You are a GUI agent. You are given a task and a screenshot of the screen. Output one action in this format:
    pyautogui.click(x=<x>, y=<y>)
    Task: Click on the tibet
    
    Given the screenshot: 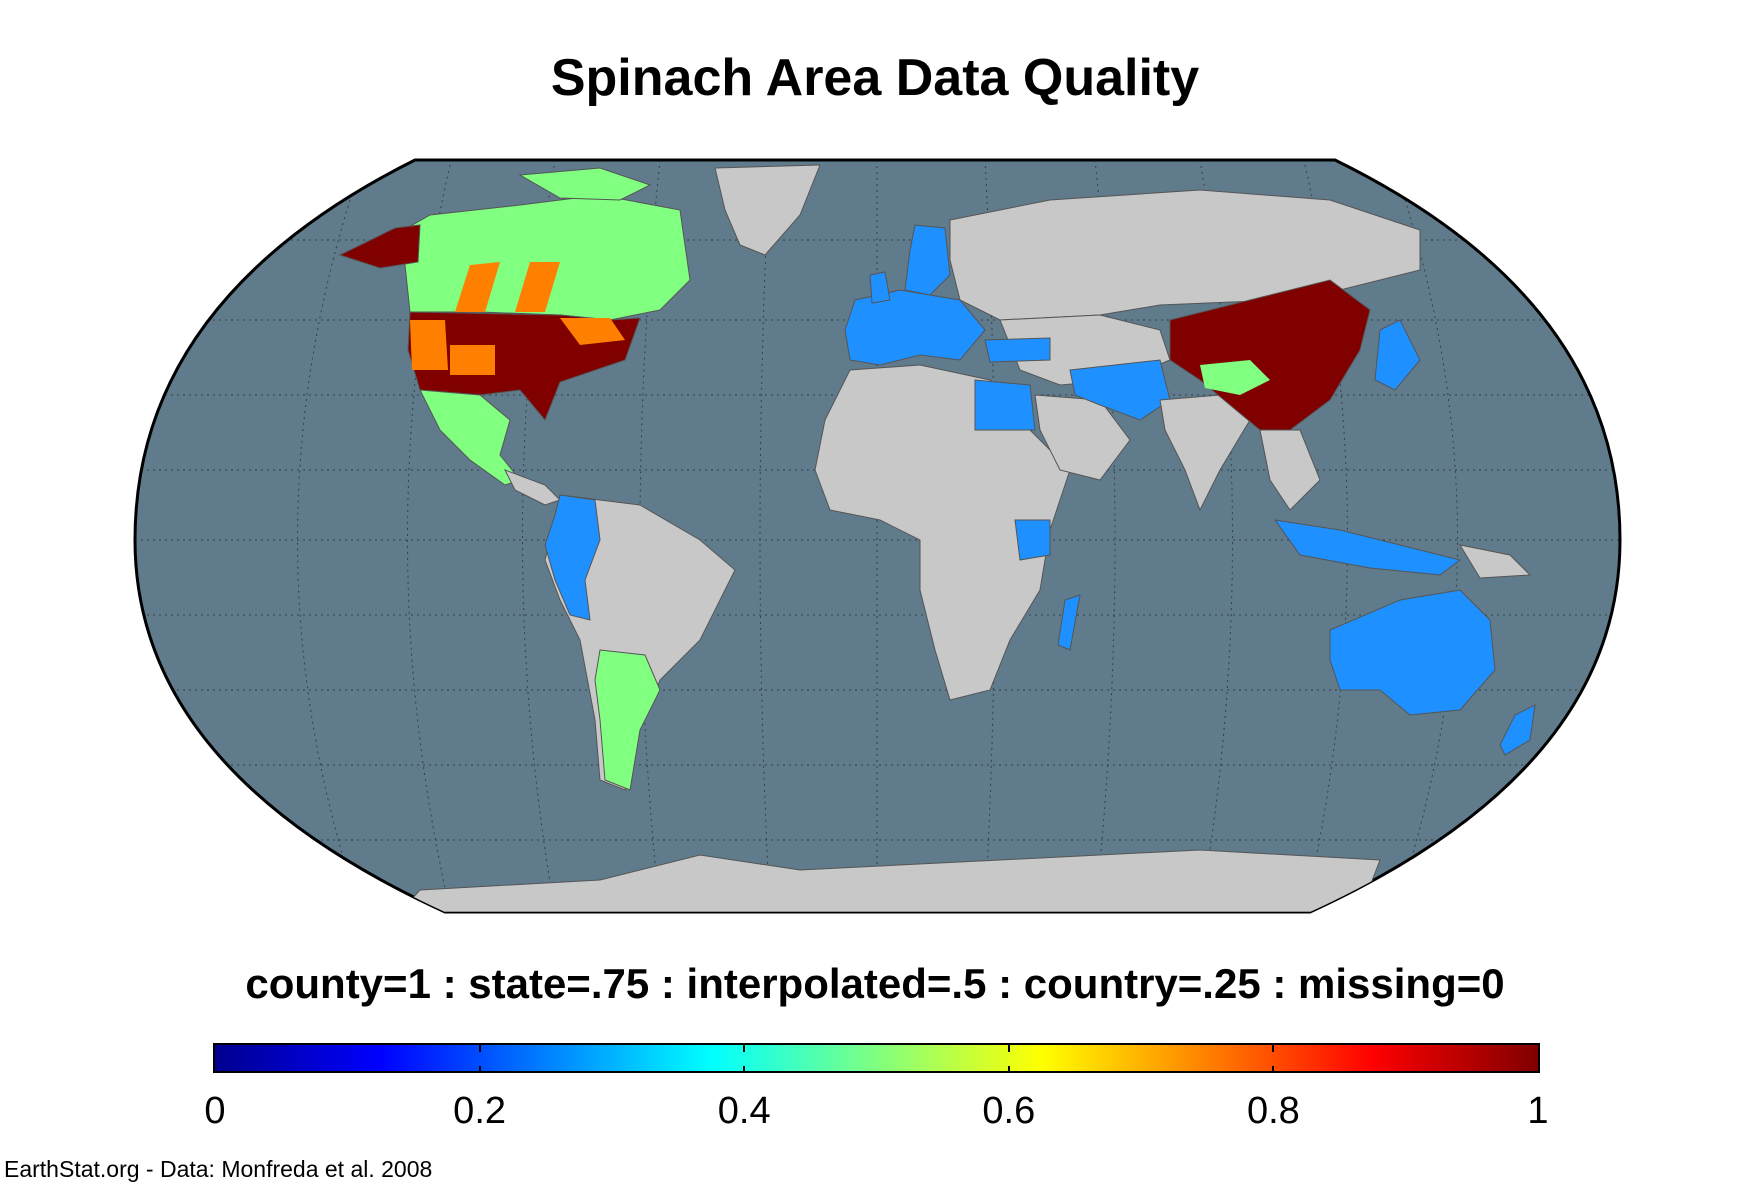 What is the action you would take?
    pyautogui.click(x=1235, y=377)
    